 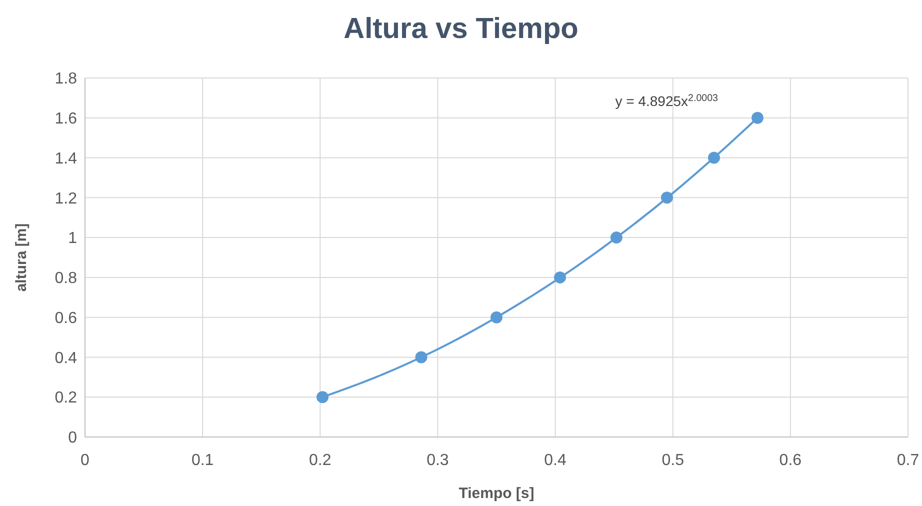 What do you see at coordinates (202, 460) in the screenshot?
I see `x-tick-label: 0.1` at bounding box center [202, 460].